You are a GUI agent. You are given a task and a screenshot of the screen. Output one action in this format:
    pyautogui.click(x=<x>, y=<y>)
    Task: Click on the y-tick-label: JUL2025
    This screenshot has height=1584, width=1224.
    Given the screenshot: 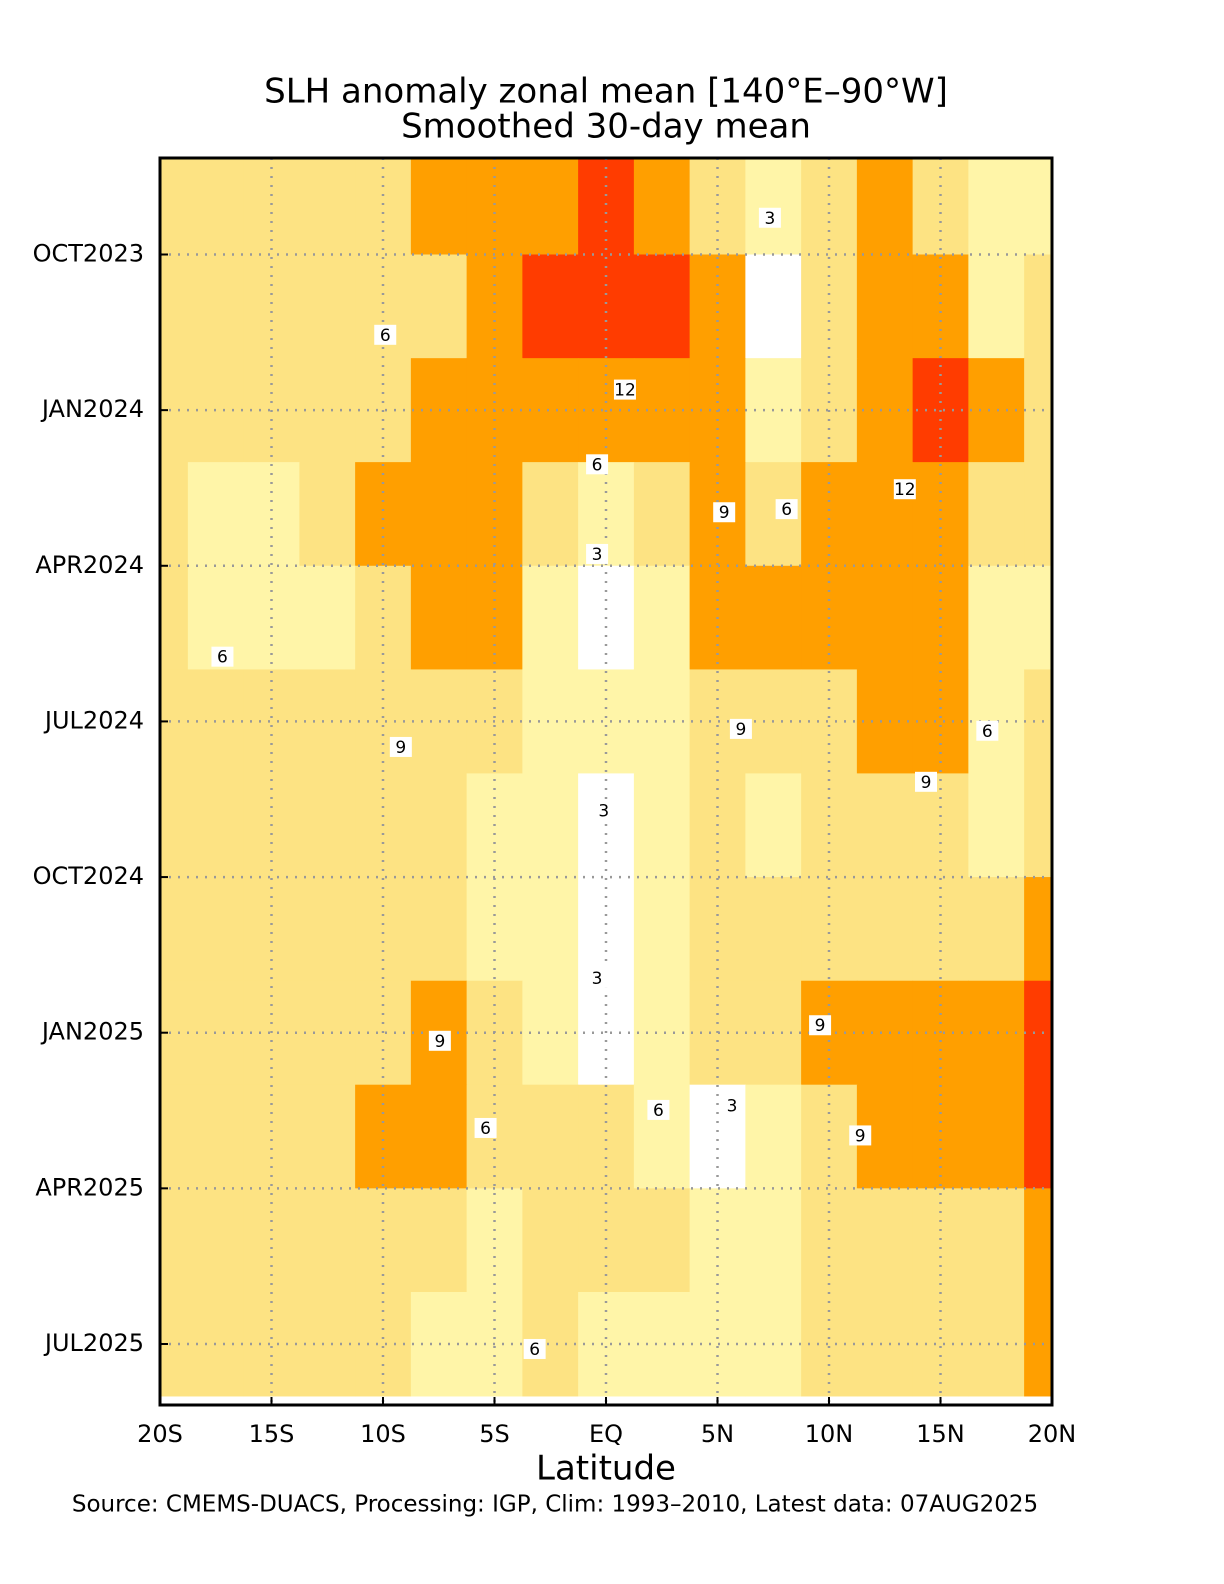 What is the action you would take?
    pyautogui.click(x=93, y=1343)
    